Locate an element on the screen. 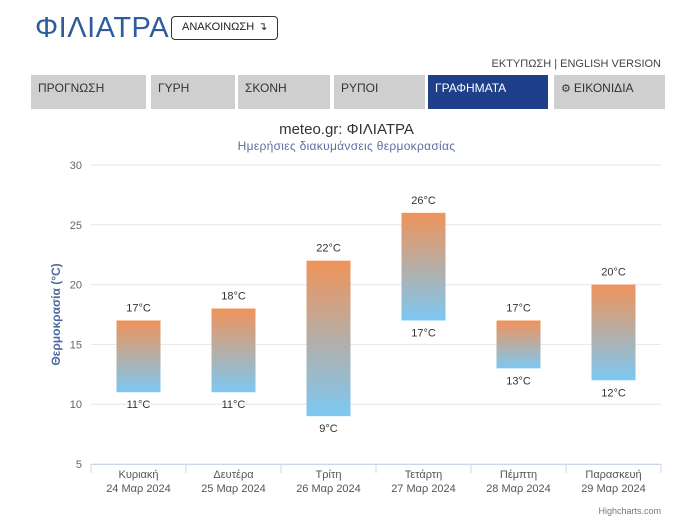 This screenshot has height=524, width=693. y-tick-label: 10 is located at coordinates (76, 405).